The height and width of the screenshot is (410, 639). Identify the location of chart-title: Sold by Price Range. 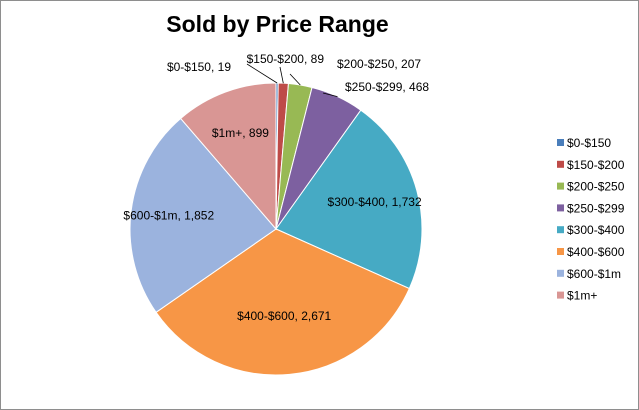
(277, 24).